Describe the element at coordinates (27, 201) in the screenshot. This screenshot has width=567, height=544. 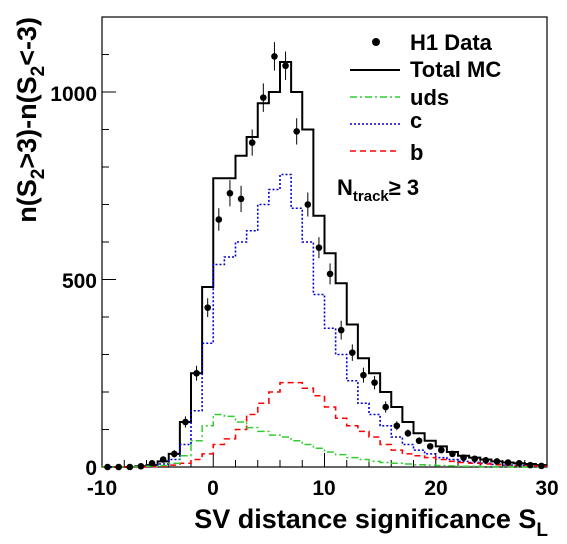
I see `y-axis-title-part-1: n(S` at that location.